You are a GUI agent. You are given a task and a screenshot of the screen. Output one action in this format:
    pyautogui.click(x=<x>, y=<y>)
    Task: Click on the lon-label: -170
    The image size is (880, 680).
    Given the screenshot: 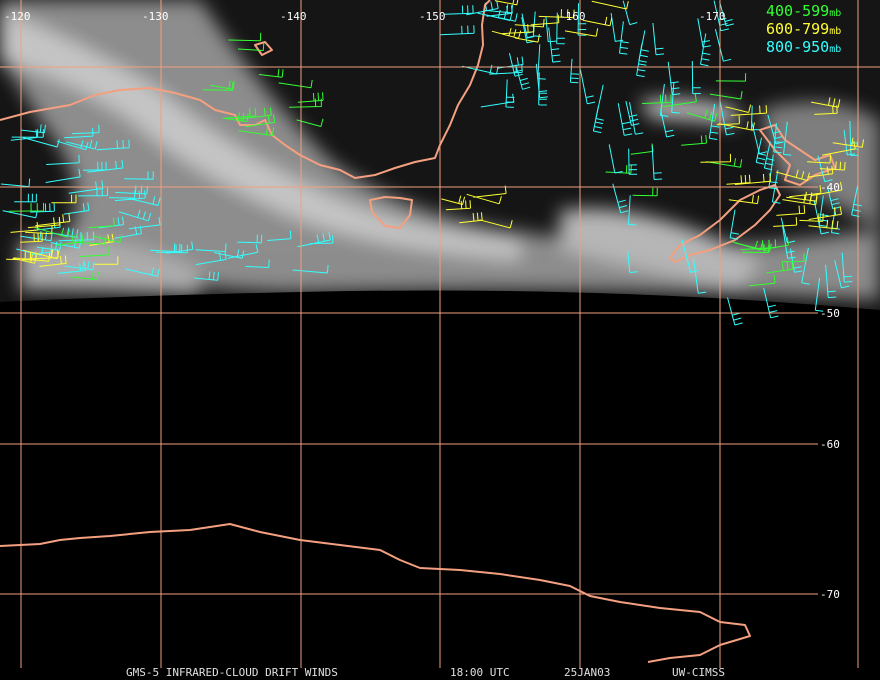 What is the action you would take?
    pyautogui.click(x=712, y=16)
    